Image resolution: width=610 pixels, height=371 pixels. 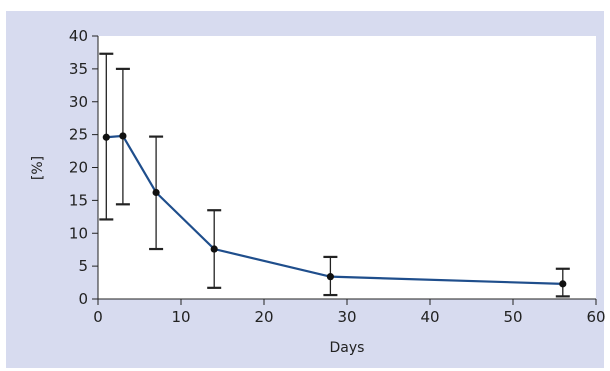 What do you see at coordinates (512, 317) in the screenshot?
I see `x-tick-label: 50` at bounding box center [512, 317].